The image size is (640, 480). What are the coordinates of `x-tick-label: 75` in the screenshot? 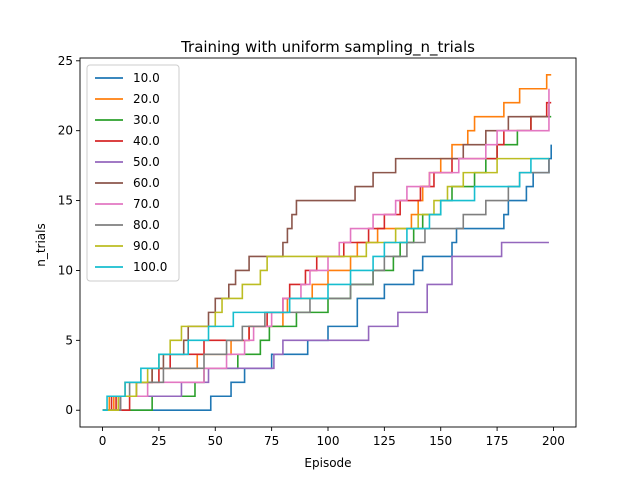 It's located at (271, 441).